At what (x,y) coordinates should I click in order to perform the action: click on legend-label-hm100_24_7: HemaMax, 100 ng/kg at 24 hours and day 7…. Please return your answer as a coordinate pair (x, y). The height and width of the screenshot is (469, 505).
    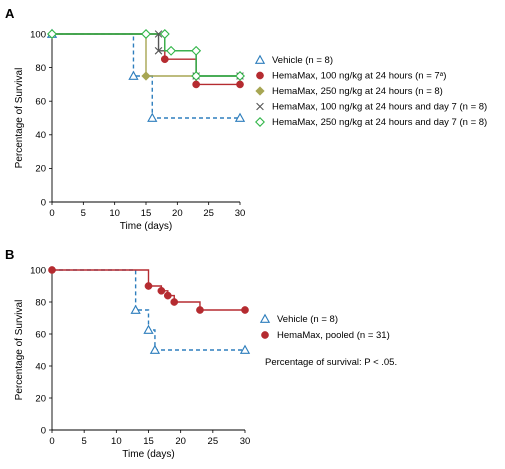
    Looking at the image, I should click on (379, 107).